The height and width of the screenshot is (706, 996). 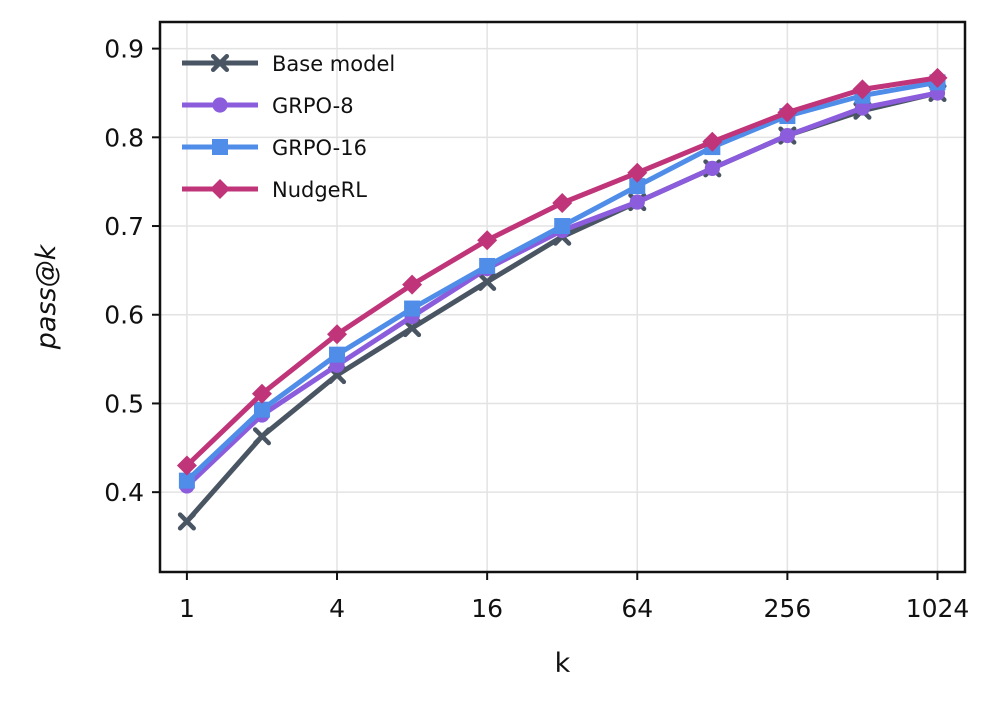 What do you see at coordinates (788, 608) in the screenshot?
I see `x-tick-label: 256` at bounding box center [788, 608].